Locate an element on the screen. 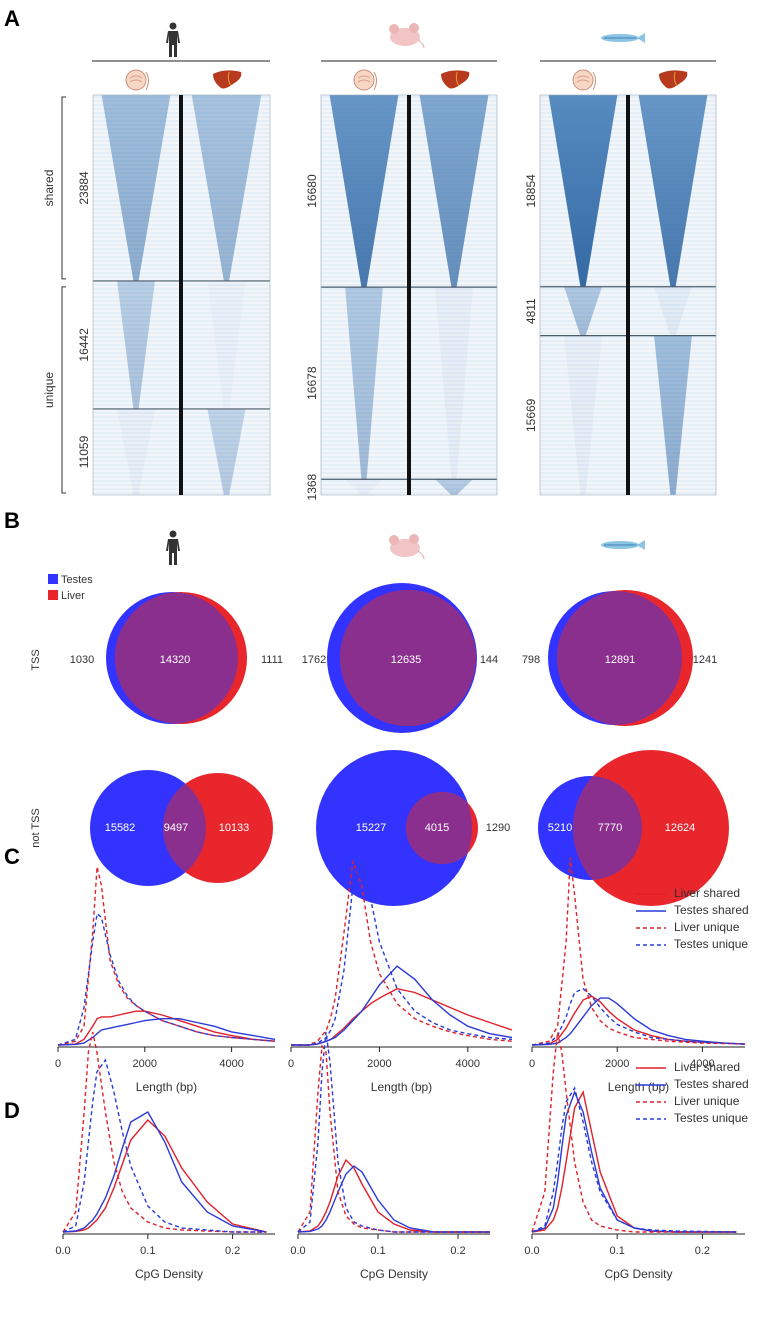 The width and height of the screenshot is (769, 1333). panel-label: C is located at coordinates (12, 856).